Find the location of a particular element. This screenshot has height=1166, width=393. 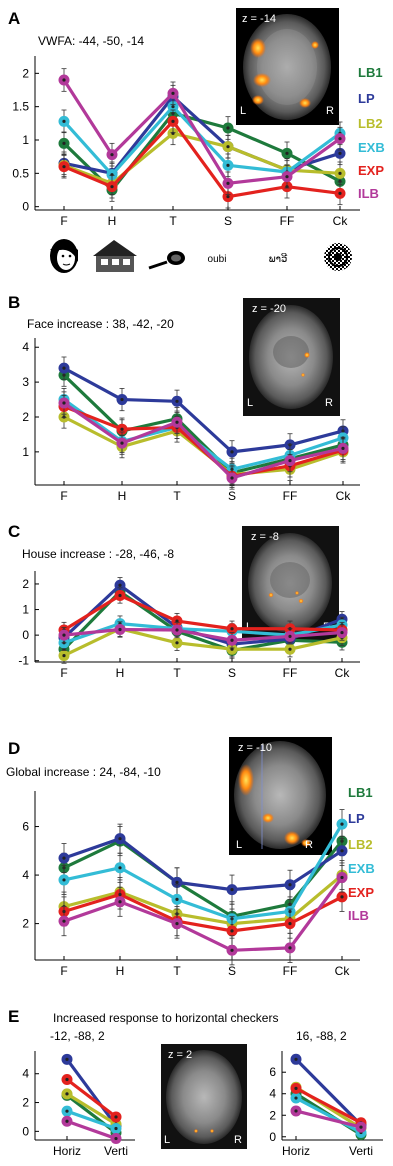

x-tick-label: FF is located at coordinates (290, 971).